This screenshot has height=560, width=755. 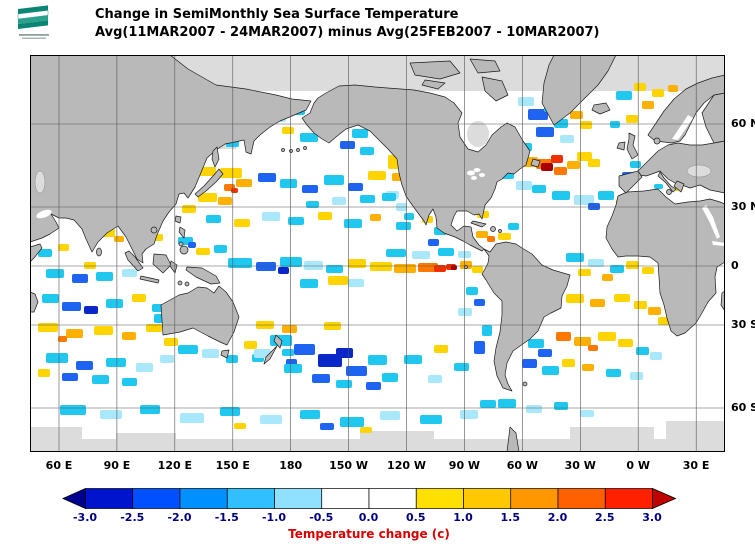 I want to click on landmass-scandinavia, so click(x=686, y=109).